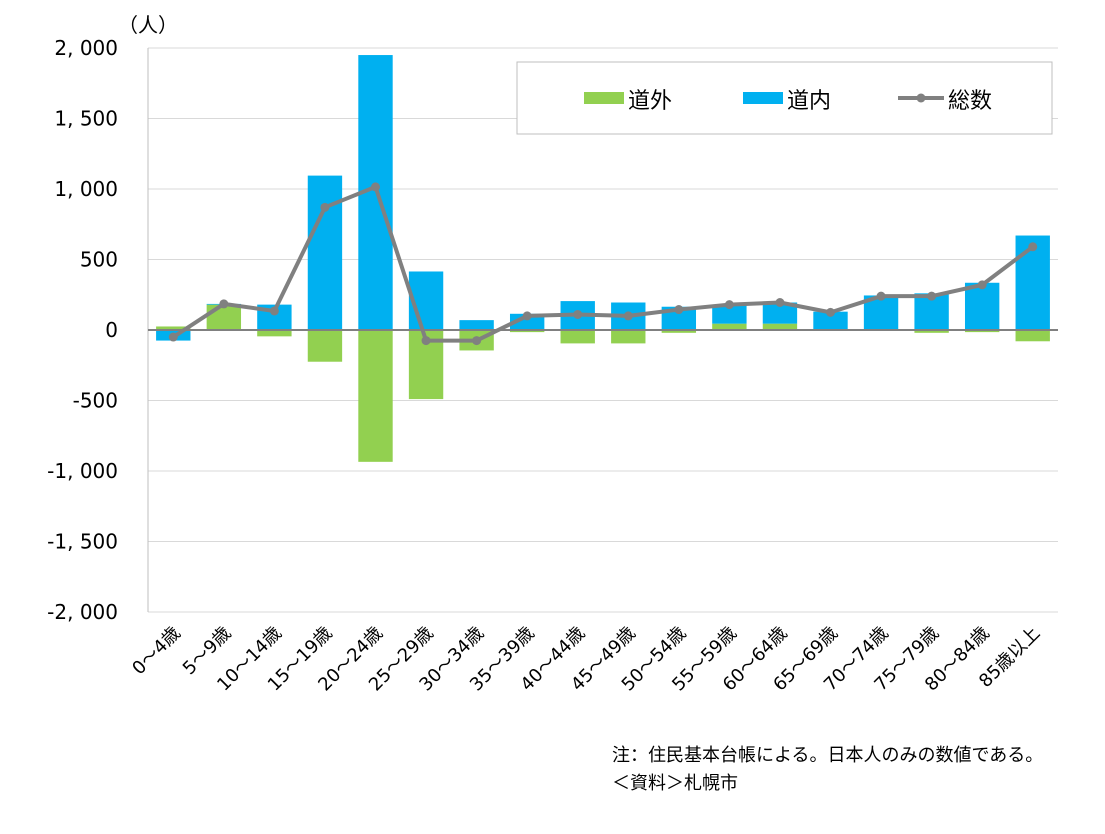  Describe the element at coordinates (809, 101) in the screenshot. I see `legend-label-inside: 道内` at that location.